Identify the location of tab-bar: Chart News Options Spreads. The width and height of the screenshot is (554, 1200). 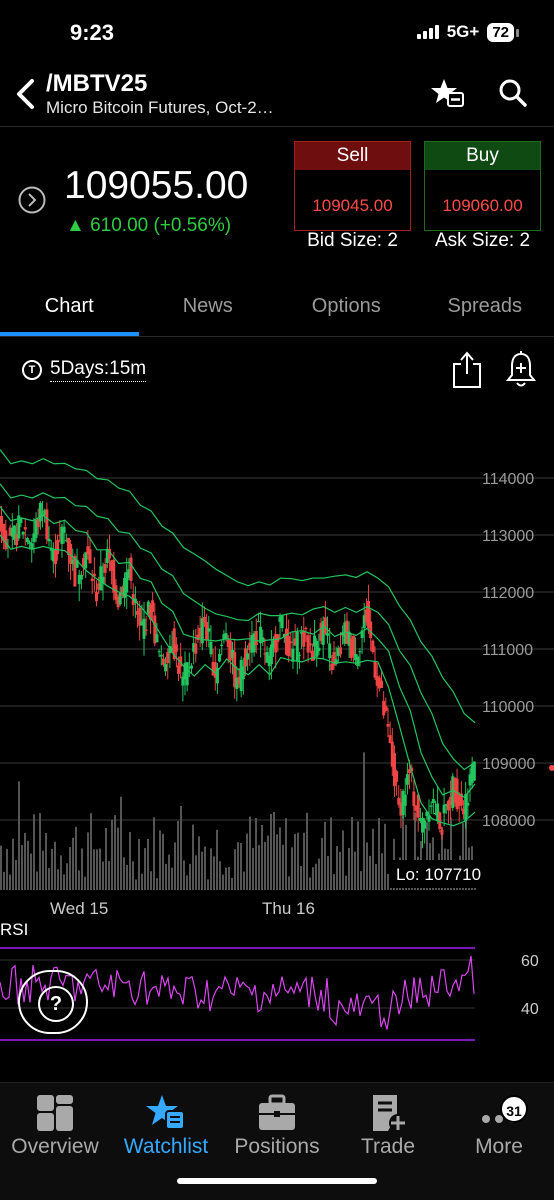
(277, 311).